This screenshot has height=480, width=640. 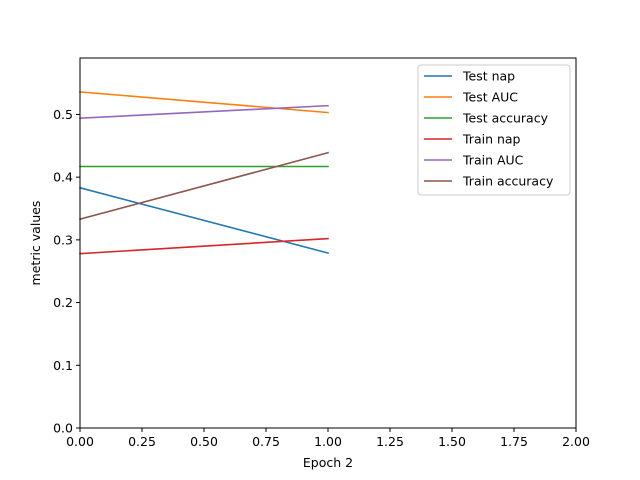 What do you see at coordinates (63, 239) in the screenshot?
I see `y-tick-label: 0.3` at bounding box center [63, 239].